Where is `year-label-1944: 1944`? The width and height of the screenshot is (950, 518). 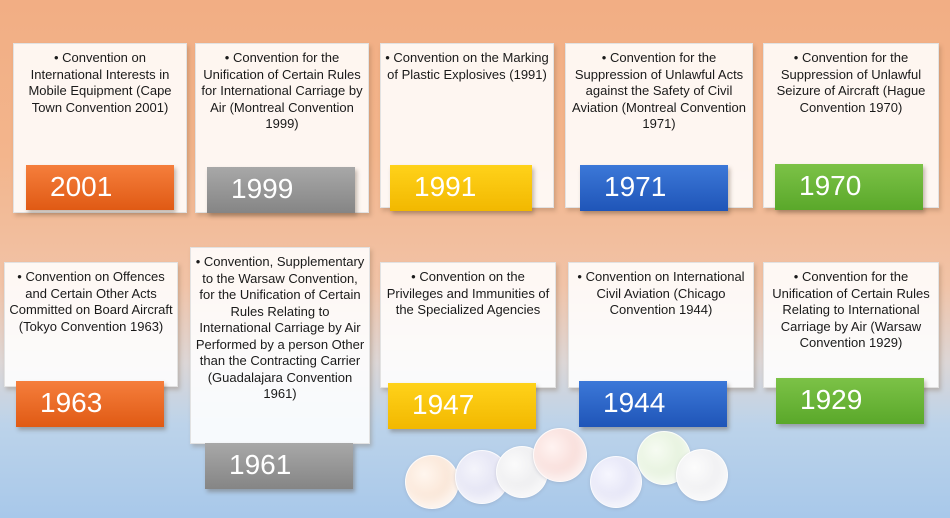
year-label-1944: 1944 is located at coordinates (653, 404).